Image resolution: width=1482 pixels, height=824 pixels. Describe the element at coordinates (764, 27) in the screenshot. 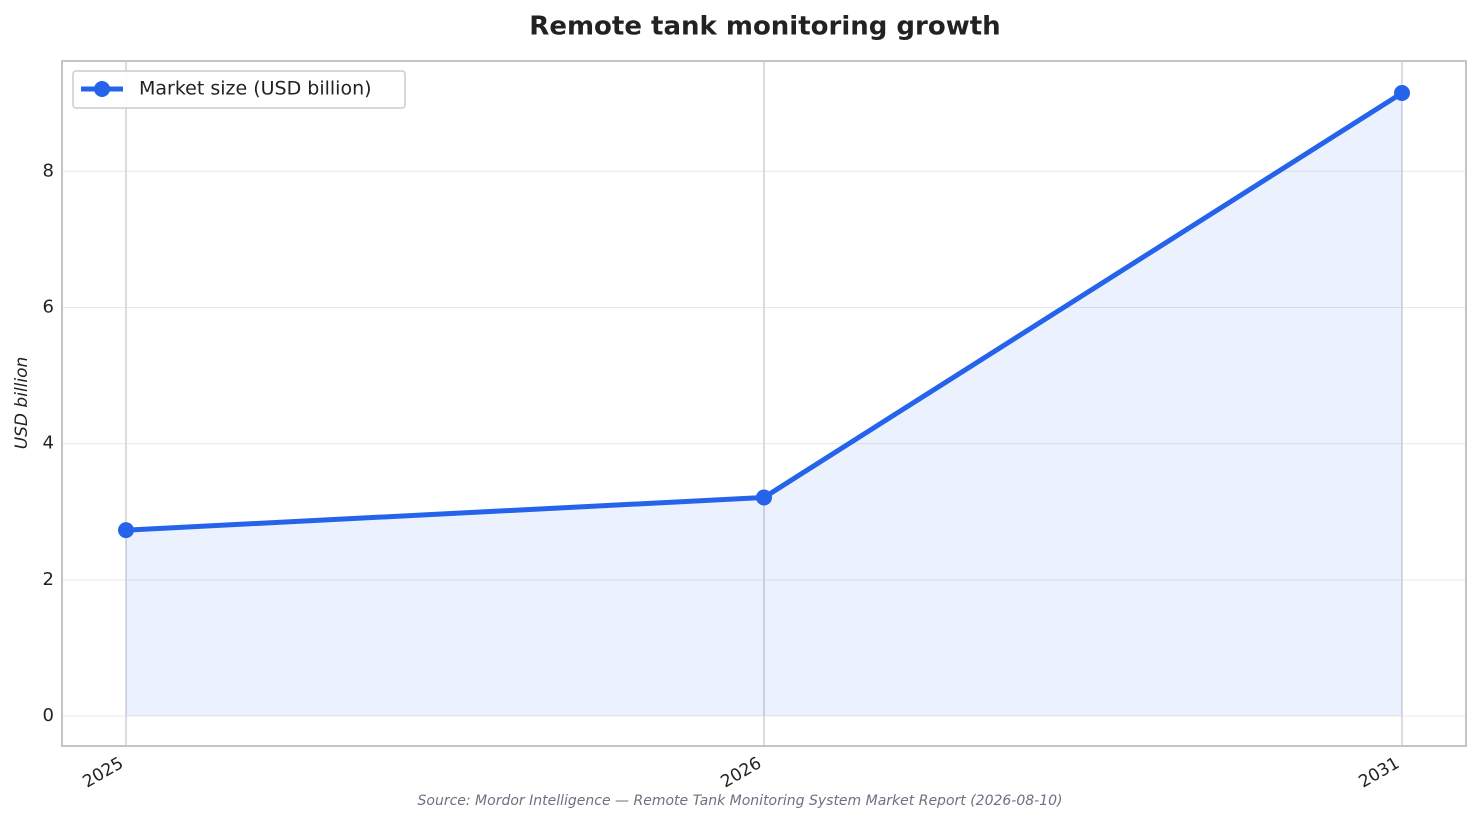

I see `chart-title: Remote tank monitoring growth` at that location.